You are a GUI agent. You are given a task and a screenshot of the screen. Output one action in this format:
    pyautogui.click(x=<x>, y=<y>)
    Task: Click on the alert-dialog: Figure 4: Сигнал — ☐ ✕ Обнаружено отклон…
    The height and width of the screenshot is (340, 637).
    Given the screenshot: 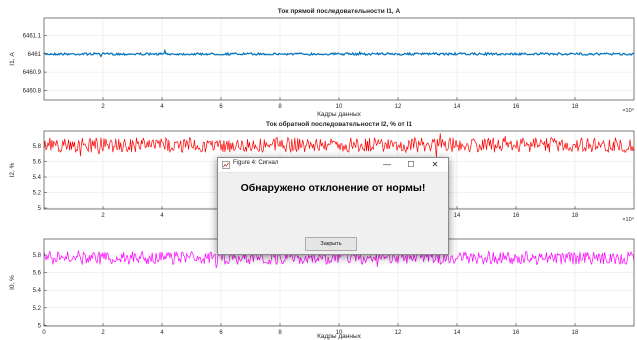 What is the action you would take?
    pyautogui.click(x=333, y=206)
    